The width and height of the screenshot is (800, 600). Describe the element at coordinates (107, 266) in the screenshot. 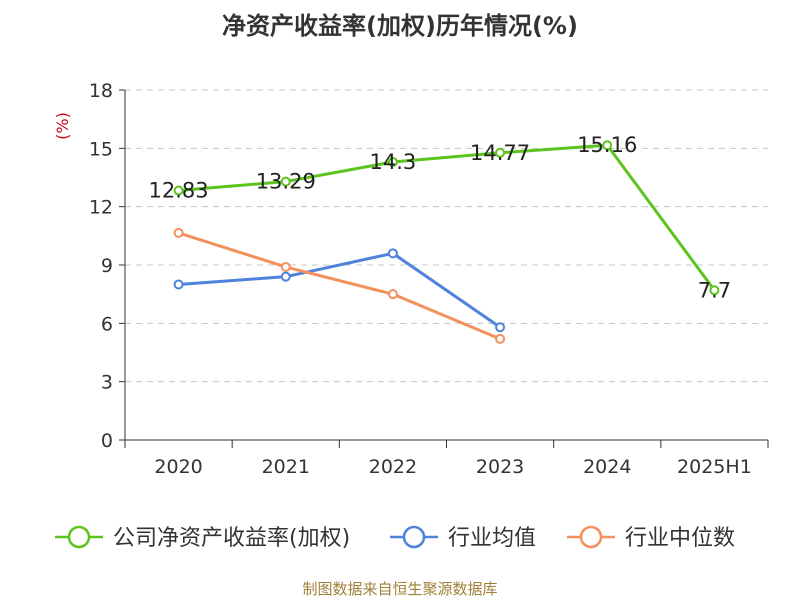

I see `y-tick-label: 9` at that location.